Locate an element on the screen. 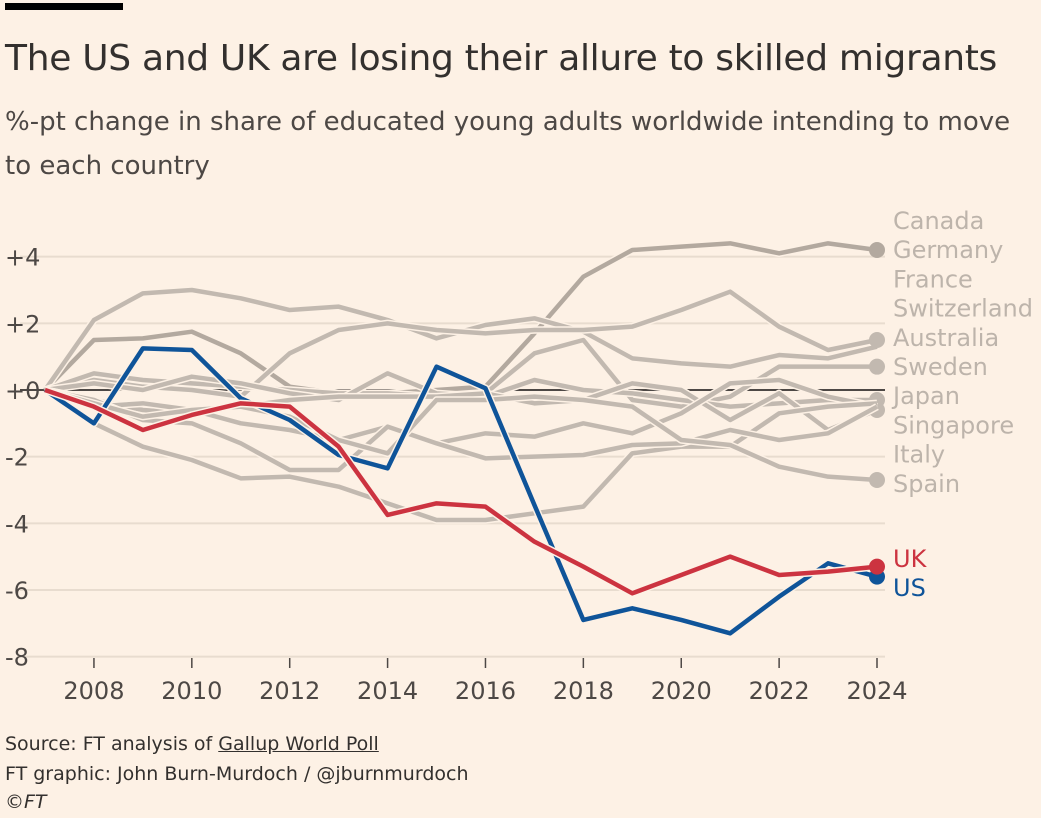  x-tick-label: 2010 is located at coordinates (191, 691).